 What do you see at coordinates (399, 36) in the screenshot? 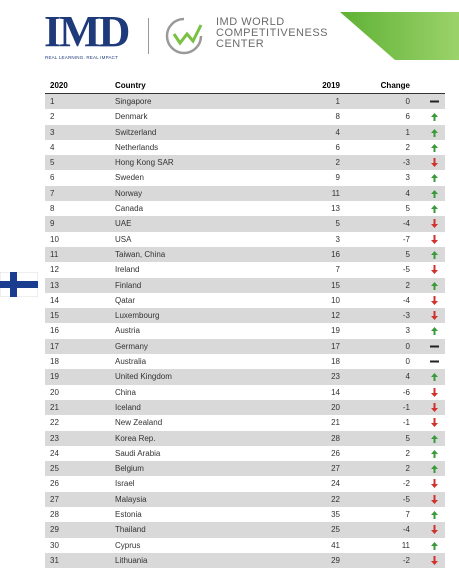
I see `banner-shape` at bounding box center [399, 36].